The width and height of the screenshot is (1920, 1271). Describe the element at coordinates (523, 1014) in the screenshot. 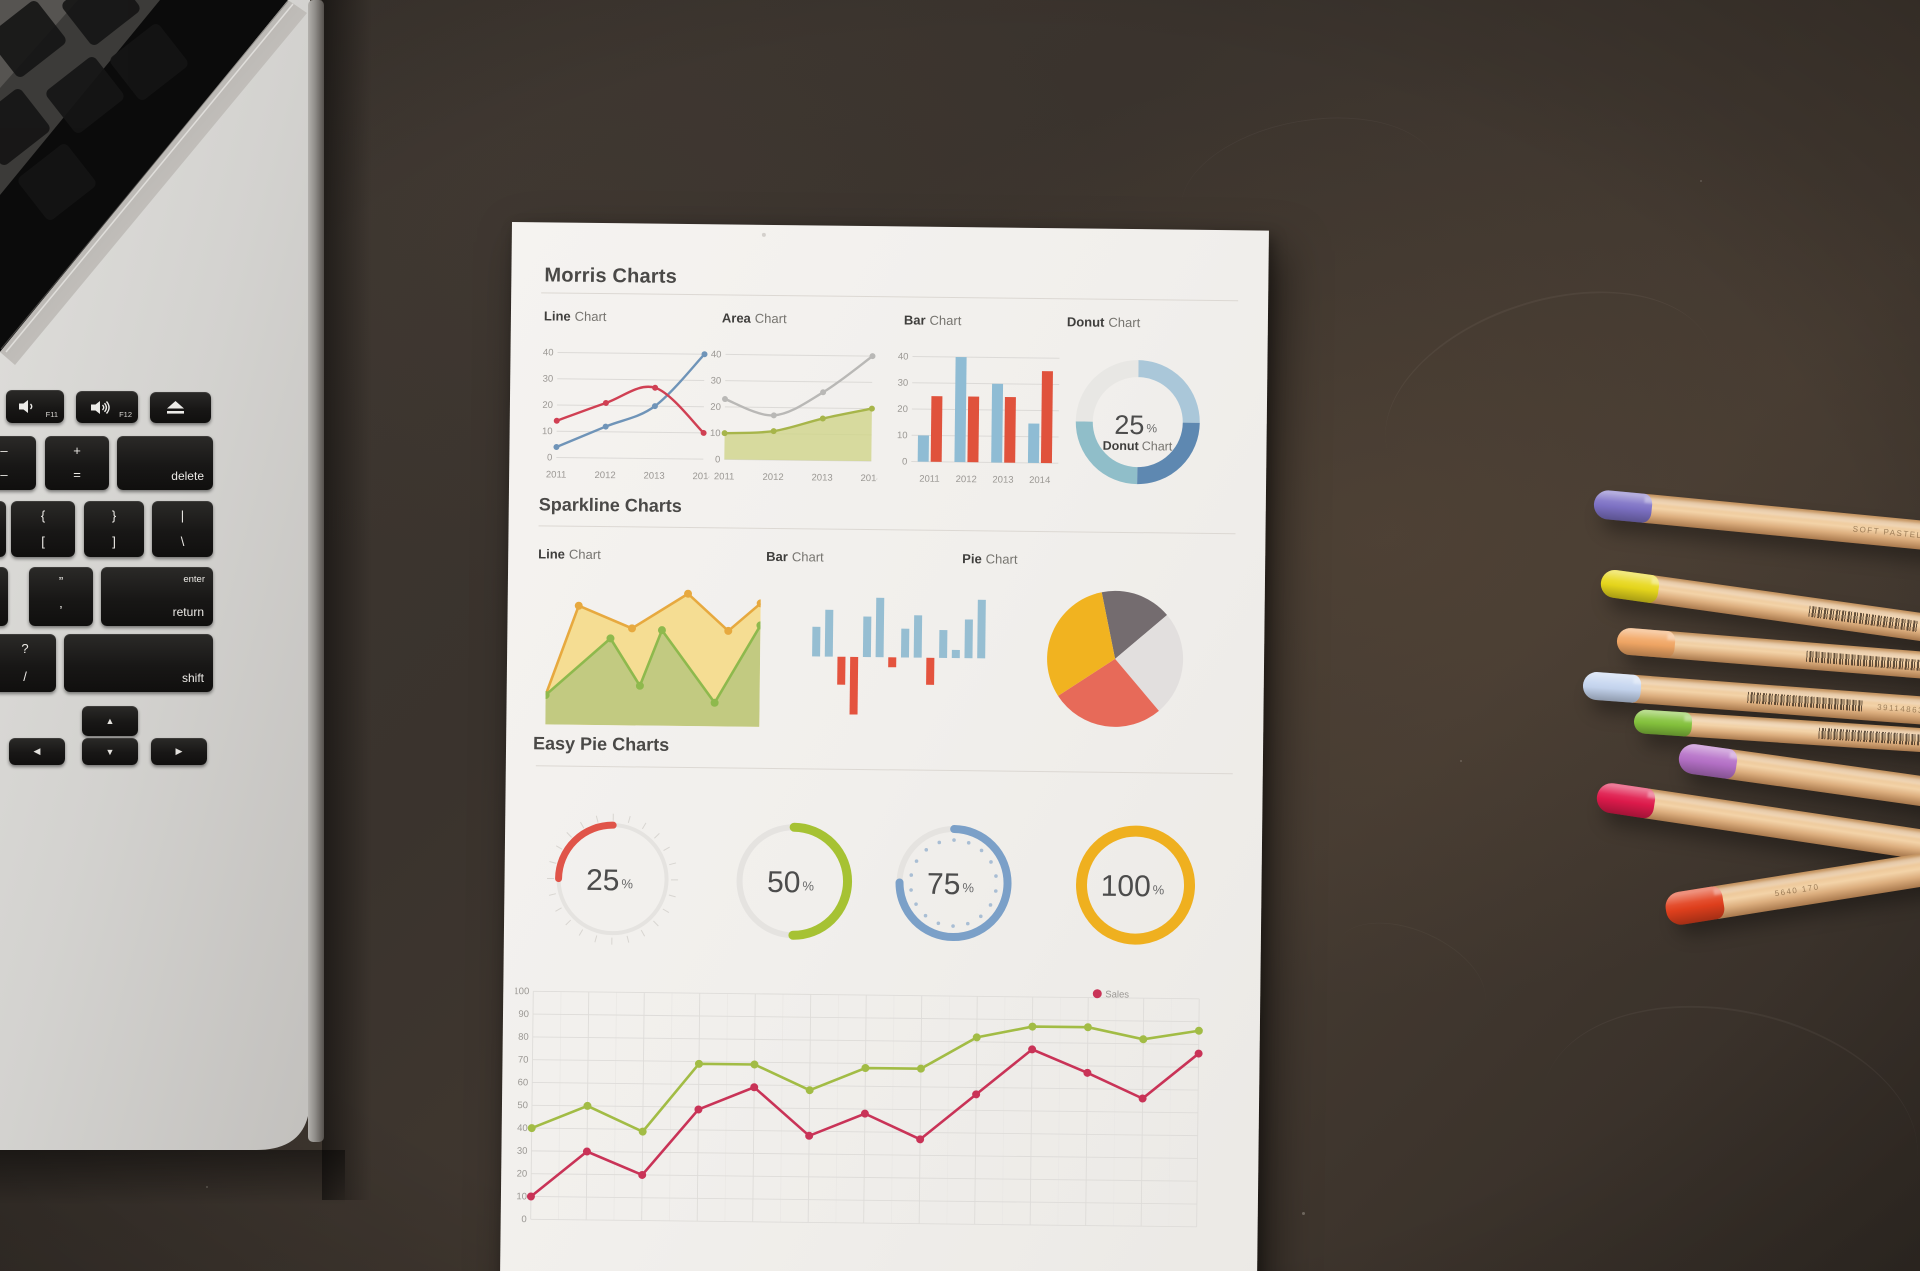

I see `y-axis-tick: 90` at that location.